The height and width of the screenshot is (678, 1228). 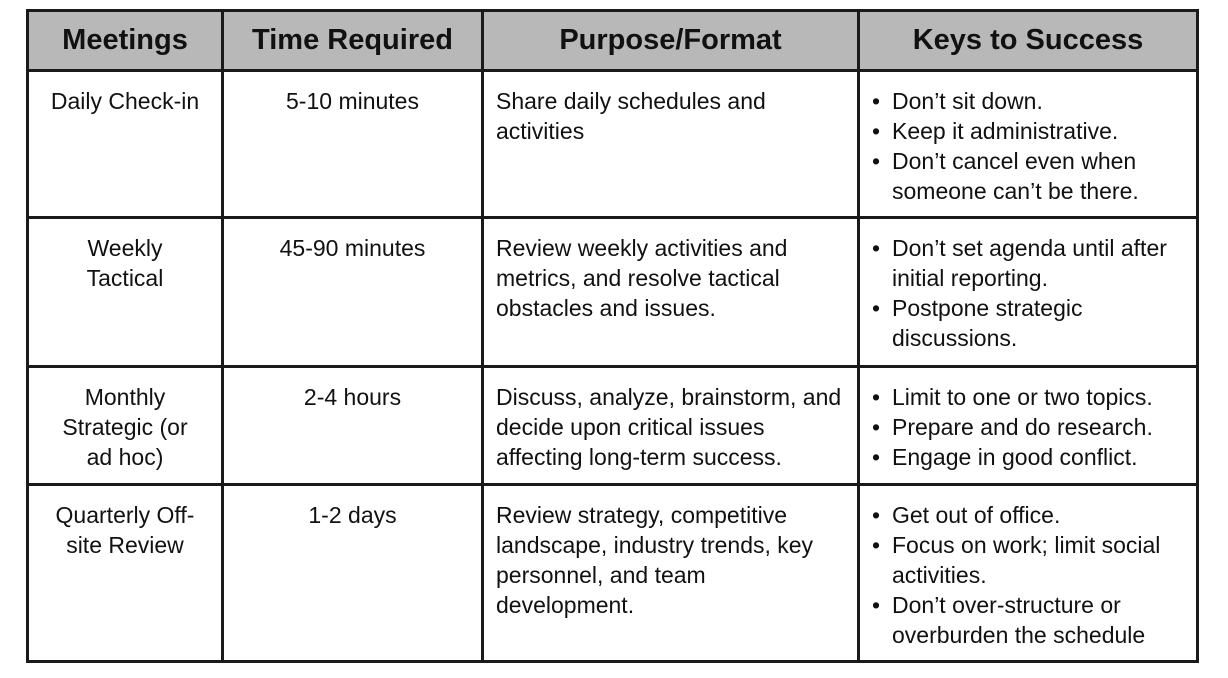 I want to click on meeting-name-cell: Quarterly Off-site Review, so click(x=125, y=573).